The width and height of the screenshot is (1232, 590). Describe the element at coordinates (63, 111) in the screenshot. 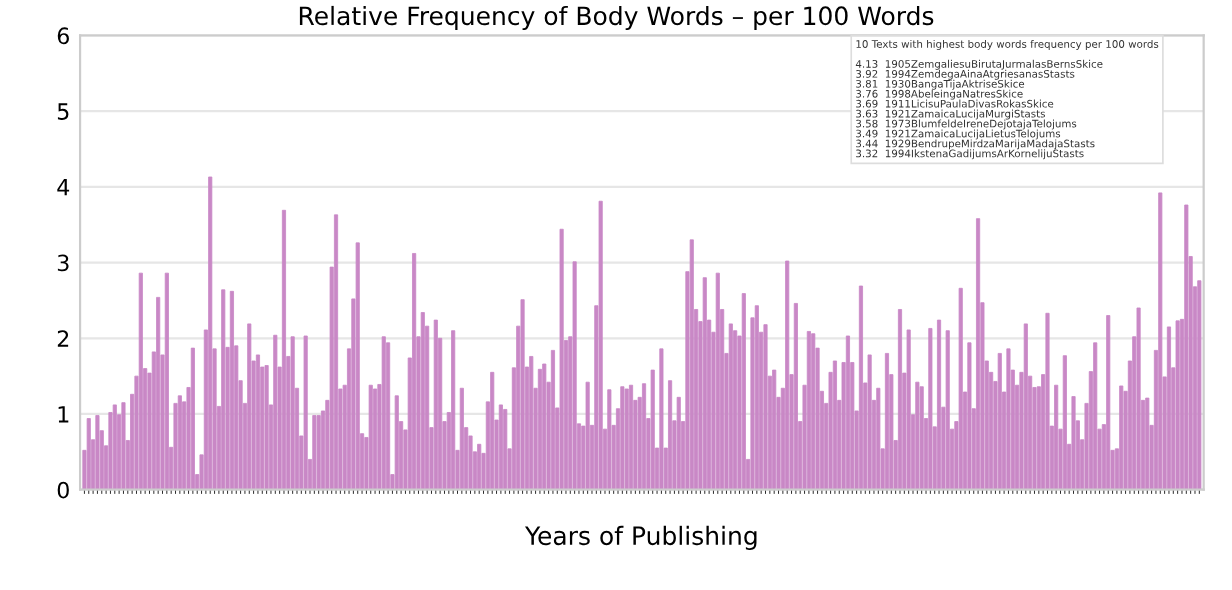

I see `y-tick-label: 5` at that location.